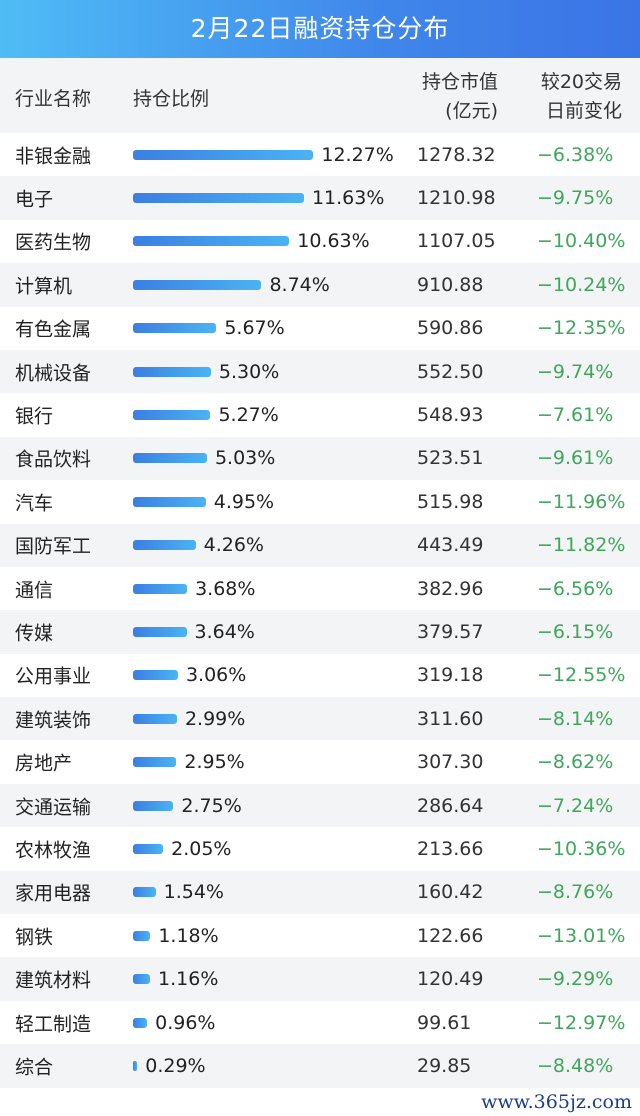 This screenshot has height=1116, width=640. What do you see at coordinates (357, 154) in the screenshot?
I see `ratio-label: 12.27%` at bounding box center [357, 154].